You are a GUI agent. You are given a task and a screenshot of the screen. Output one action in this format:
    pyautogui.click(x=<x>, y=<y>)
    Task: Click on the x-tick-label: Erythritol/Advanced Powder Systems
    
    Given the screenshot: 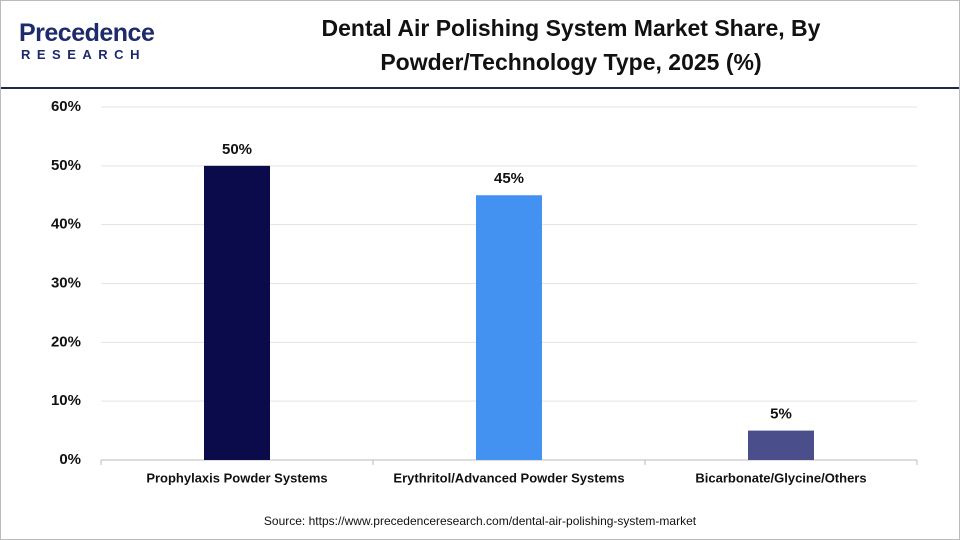 What is the action you would take?
    pyautogui.click(x=508, y=477)
    